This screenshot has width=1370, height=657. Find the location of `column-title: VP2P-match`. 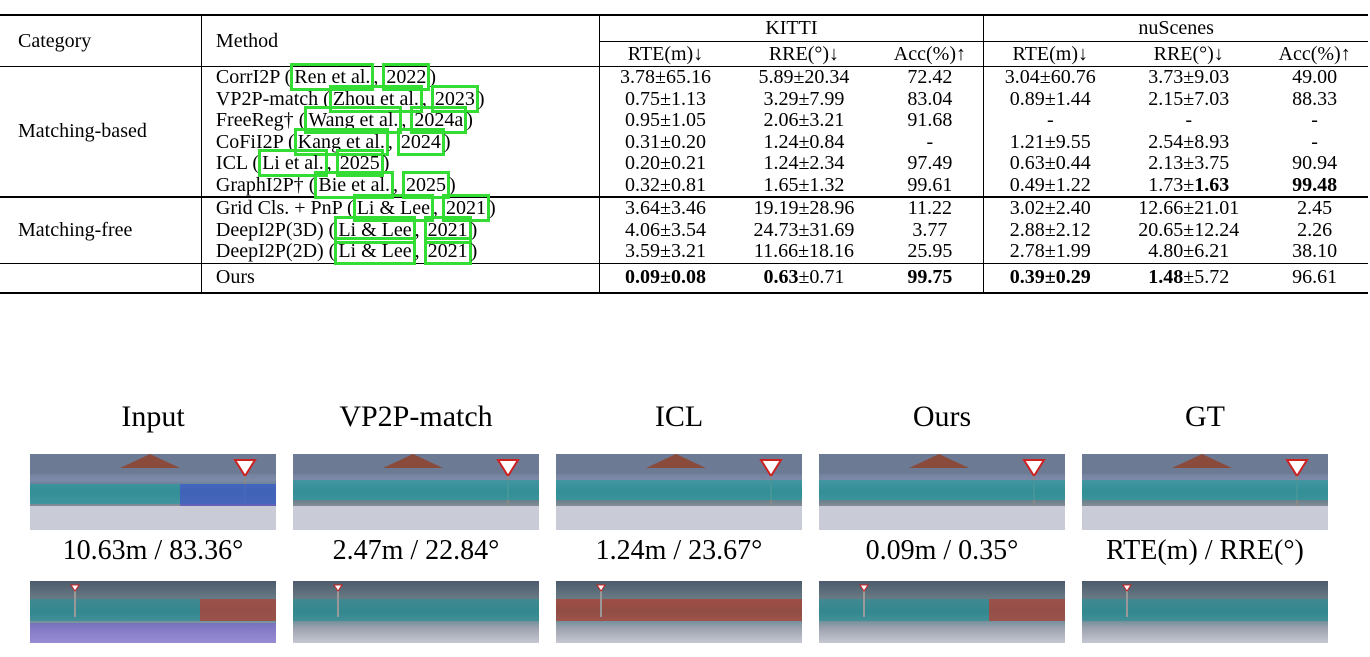

column-title: VP2P-match is located at coordinates (416, 416).